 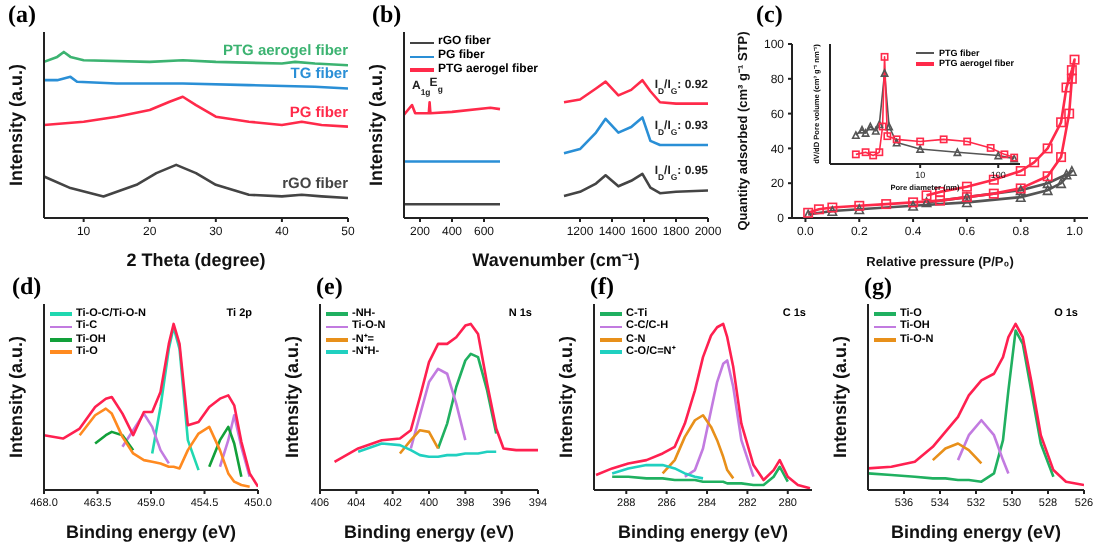 I want to click on chart-title: (e), so click(x=329, y=287).